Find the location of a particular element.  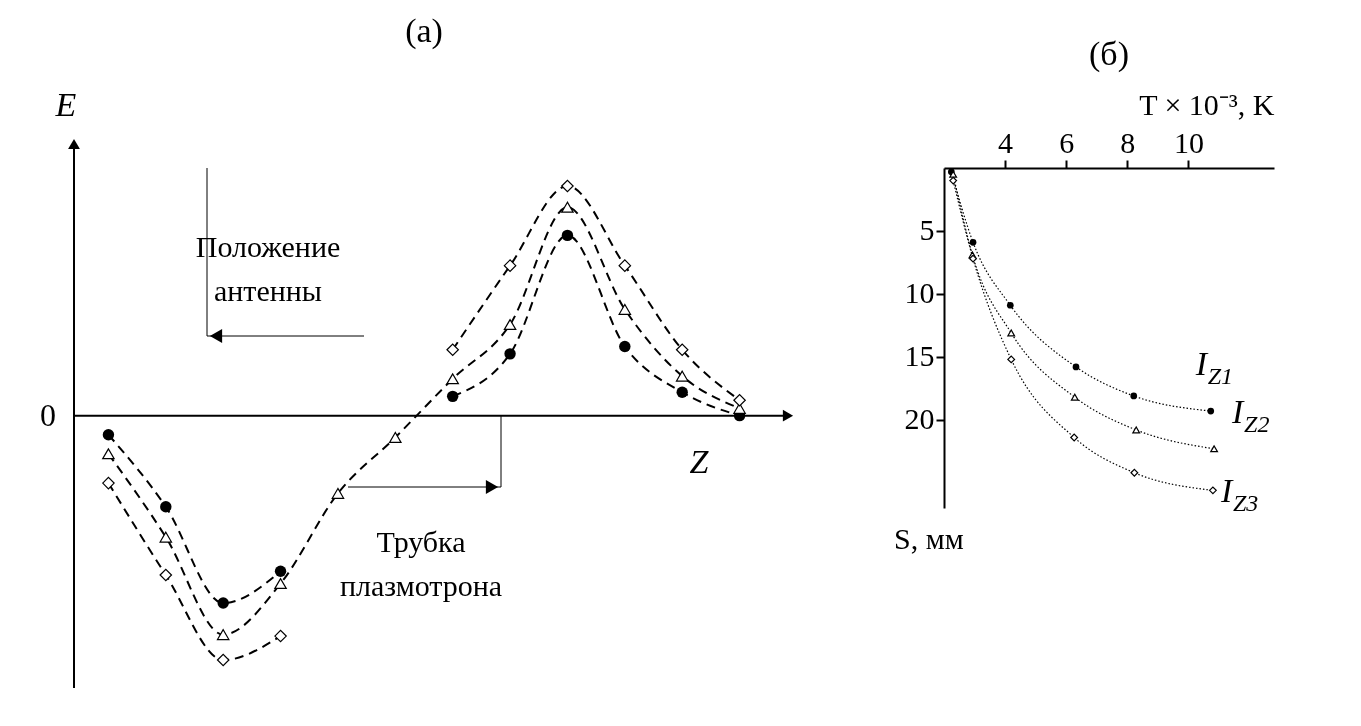

x-axis-title: Z is located at coordinates (699, 461).